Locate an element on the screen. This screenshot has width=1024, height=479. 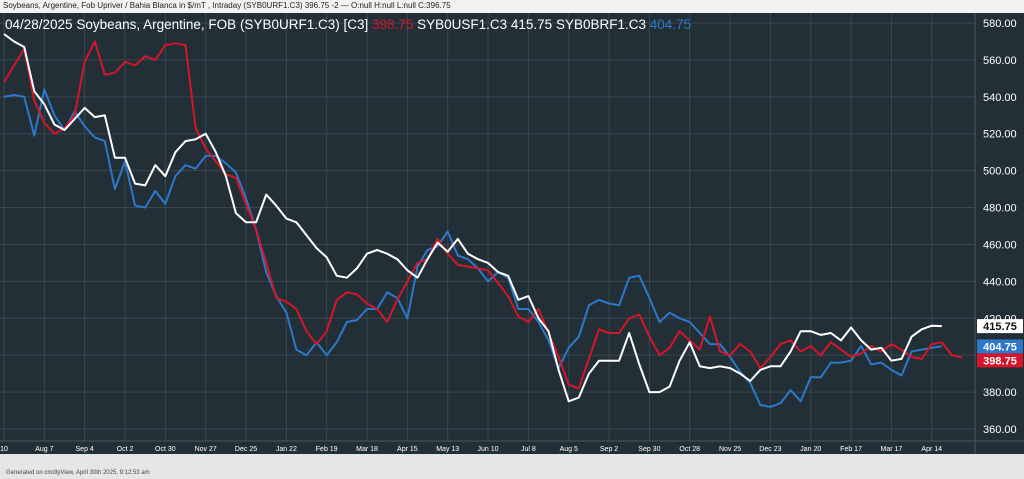
x-tick-label: Aug 5 is located at coordinates (569, 449).